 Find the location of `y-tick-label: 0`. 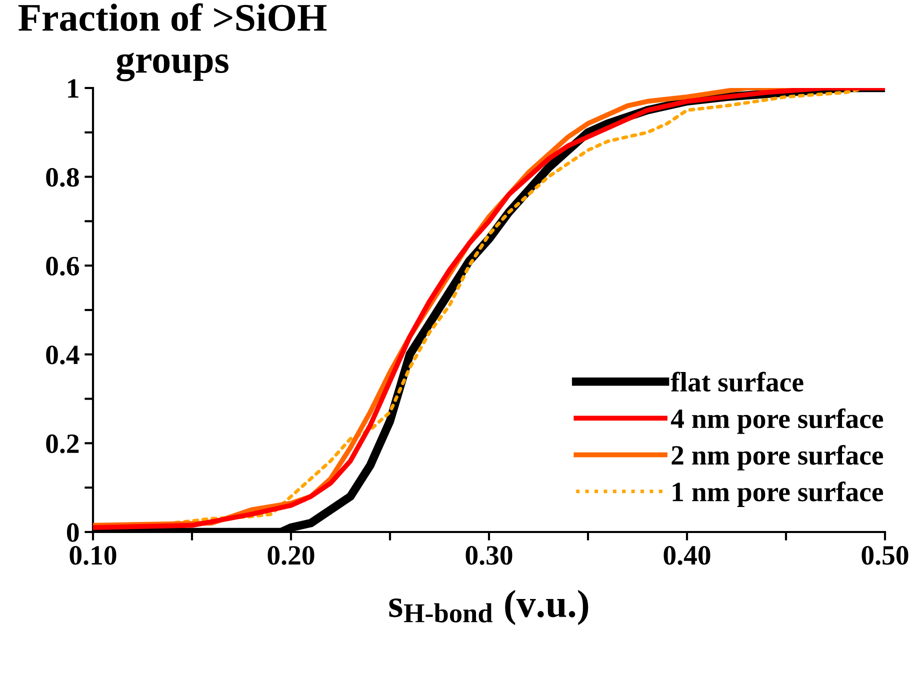

y-tick-label: 0 is located at coordinates (72, 532).